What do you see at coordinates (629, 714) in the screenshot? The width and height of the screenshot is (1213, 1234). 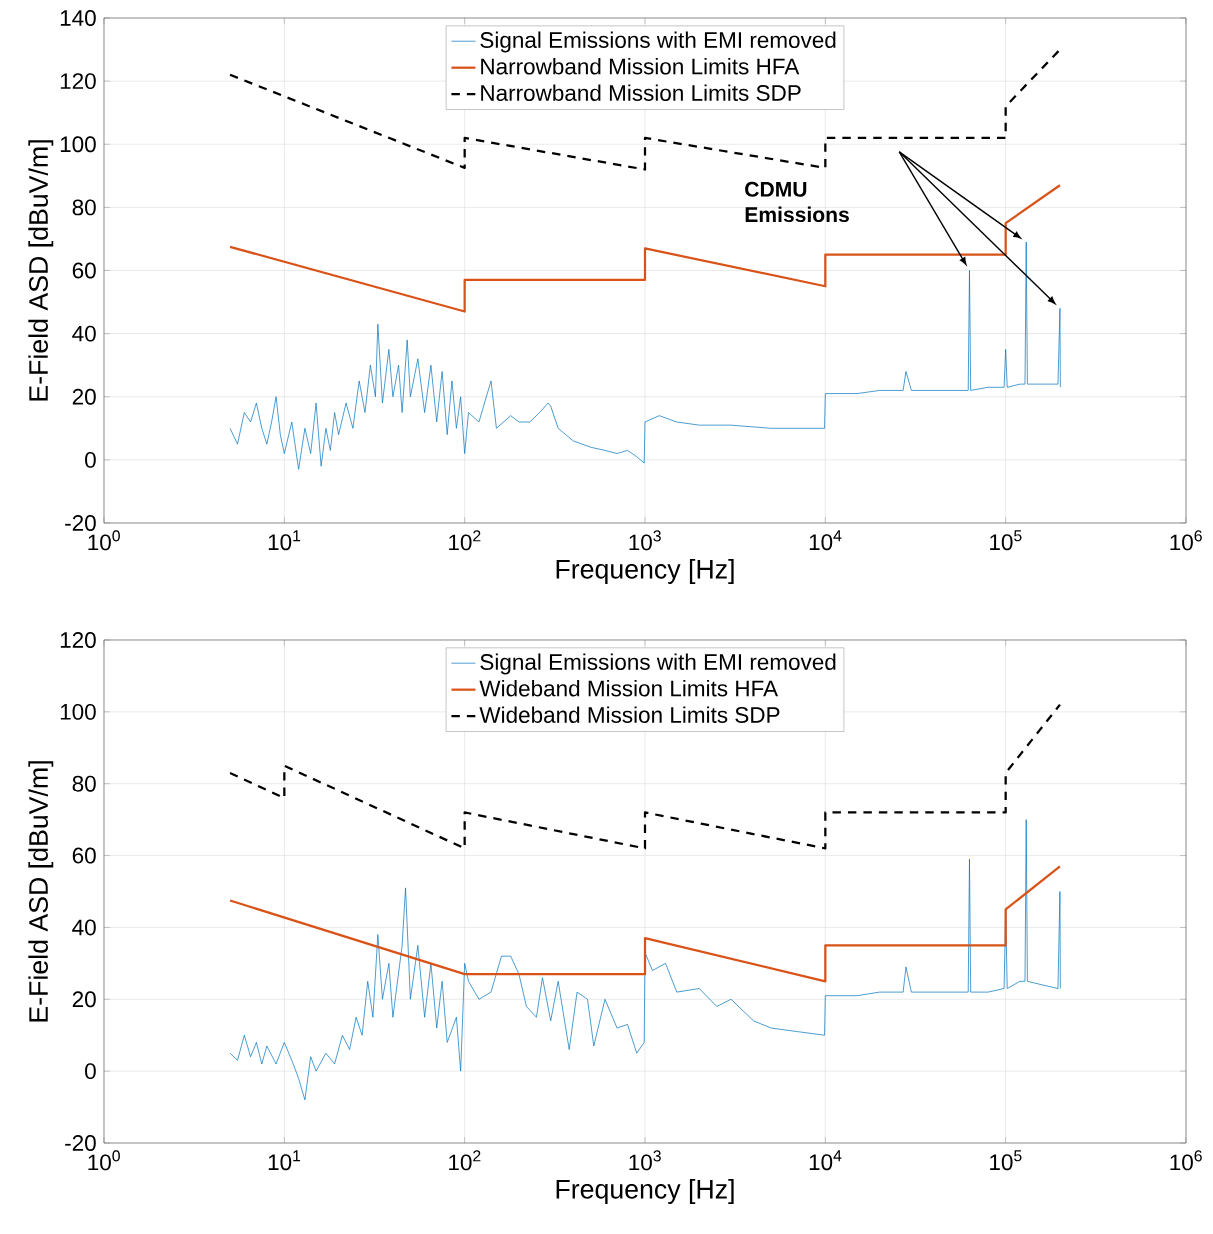 I see `legend-label: Wideband Mission Limits SDP` at bounding box center [629, 714].